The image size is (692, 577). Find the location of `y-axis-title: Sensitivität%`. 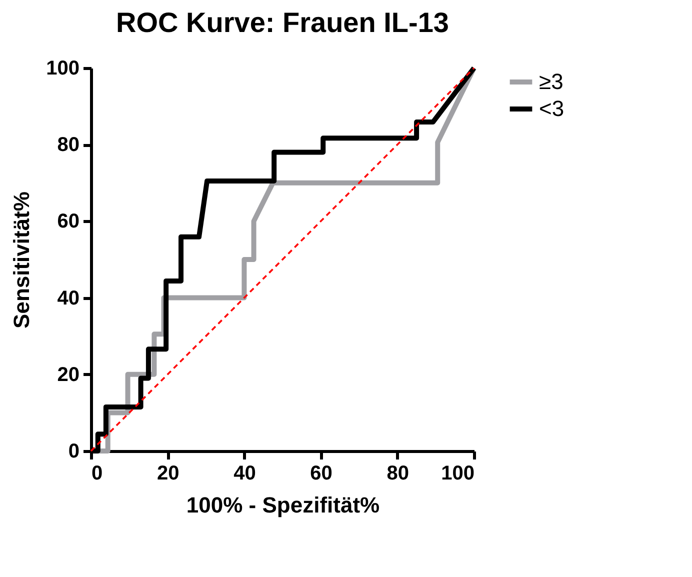

y-axis-title: Sensitivität% is located at coordinates (21, 260).